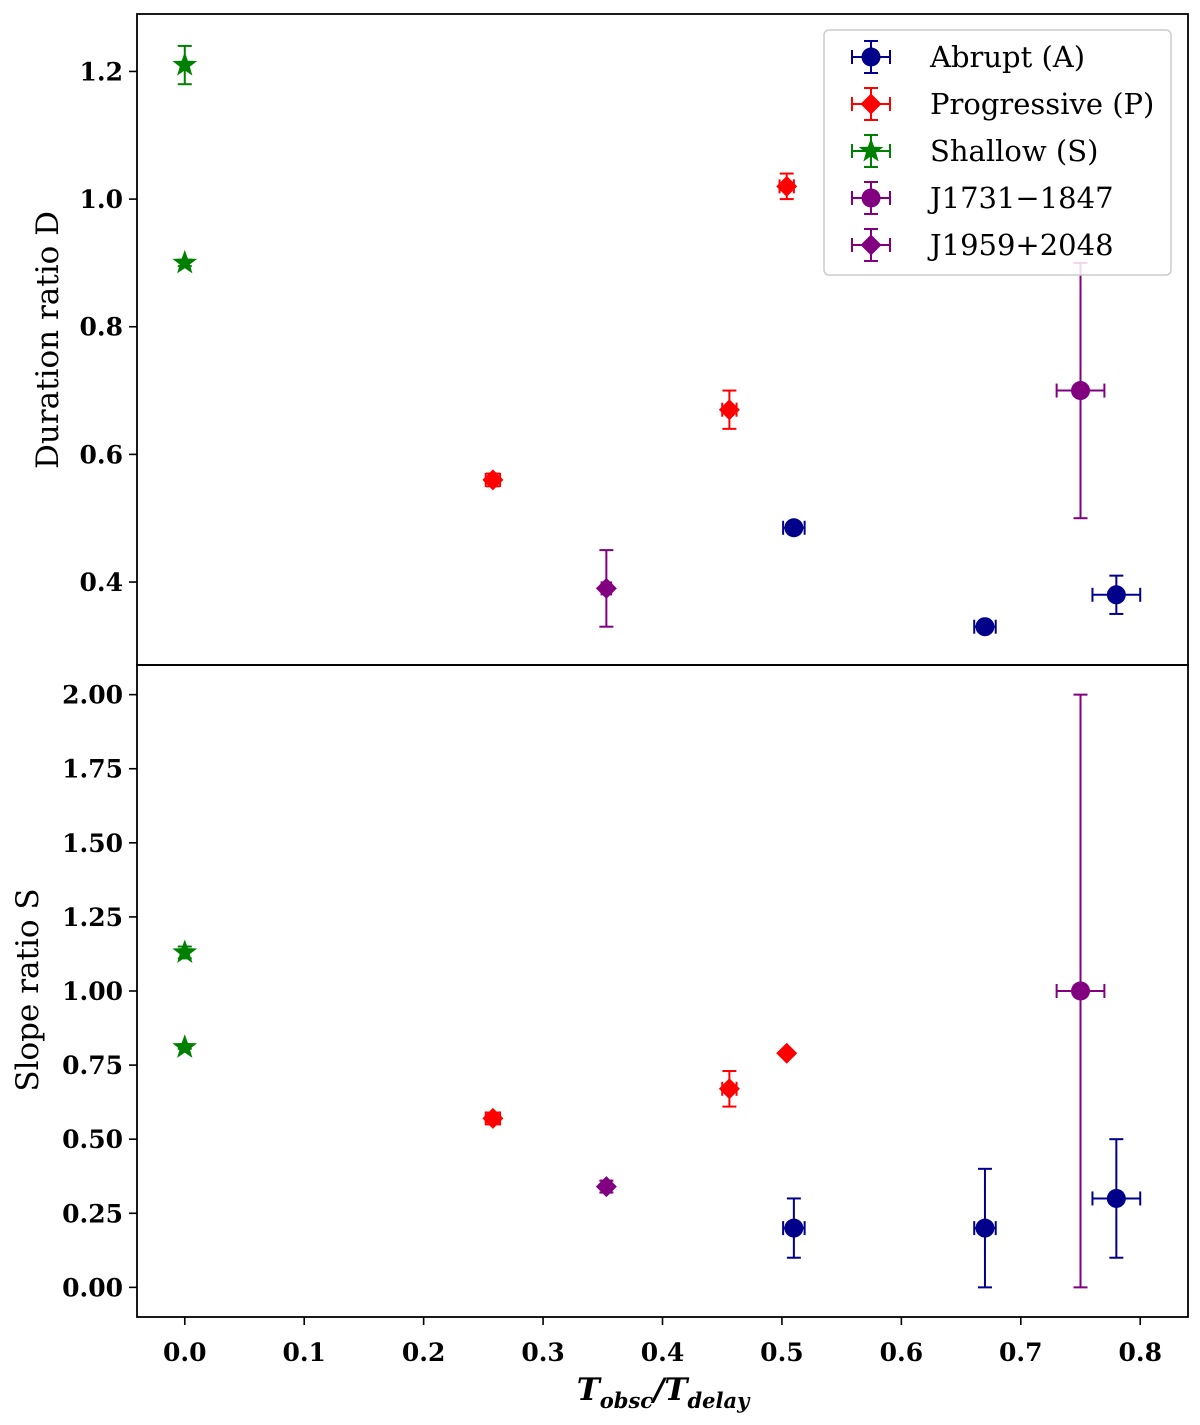 The height and width of the screenshot is (1425, 1200). I want to click on y-tick-label: 2.00, so click(92, 695).